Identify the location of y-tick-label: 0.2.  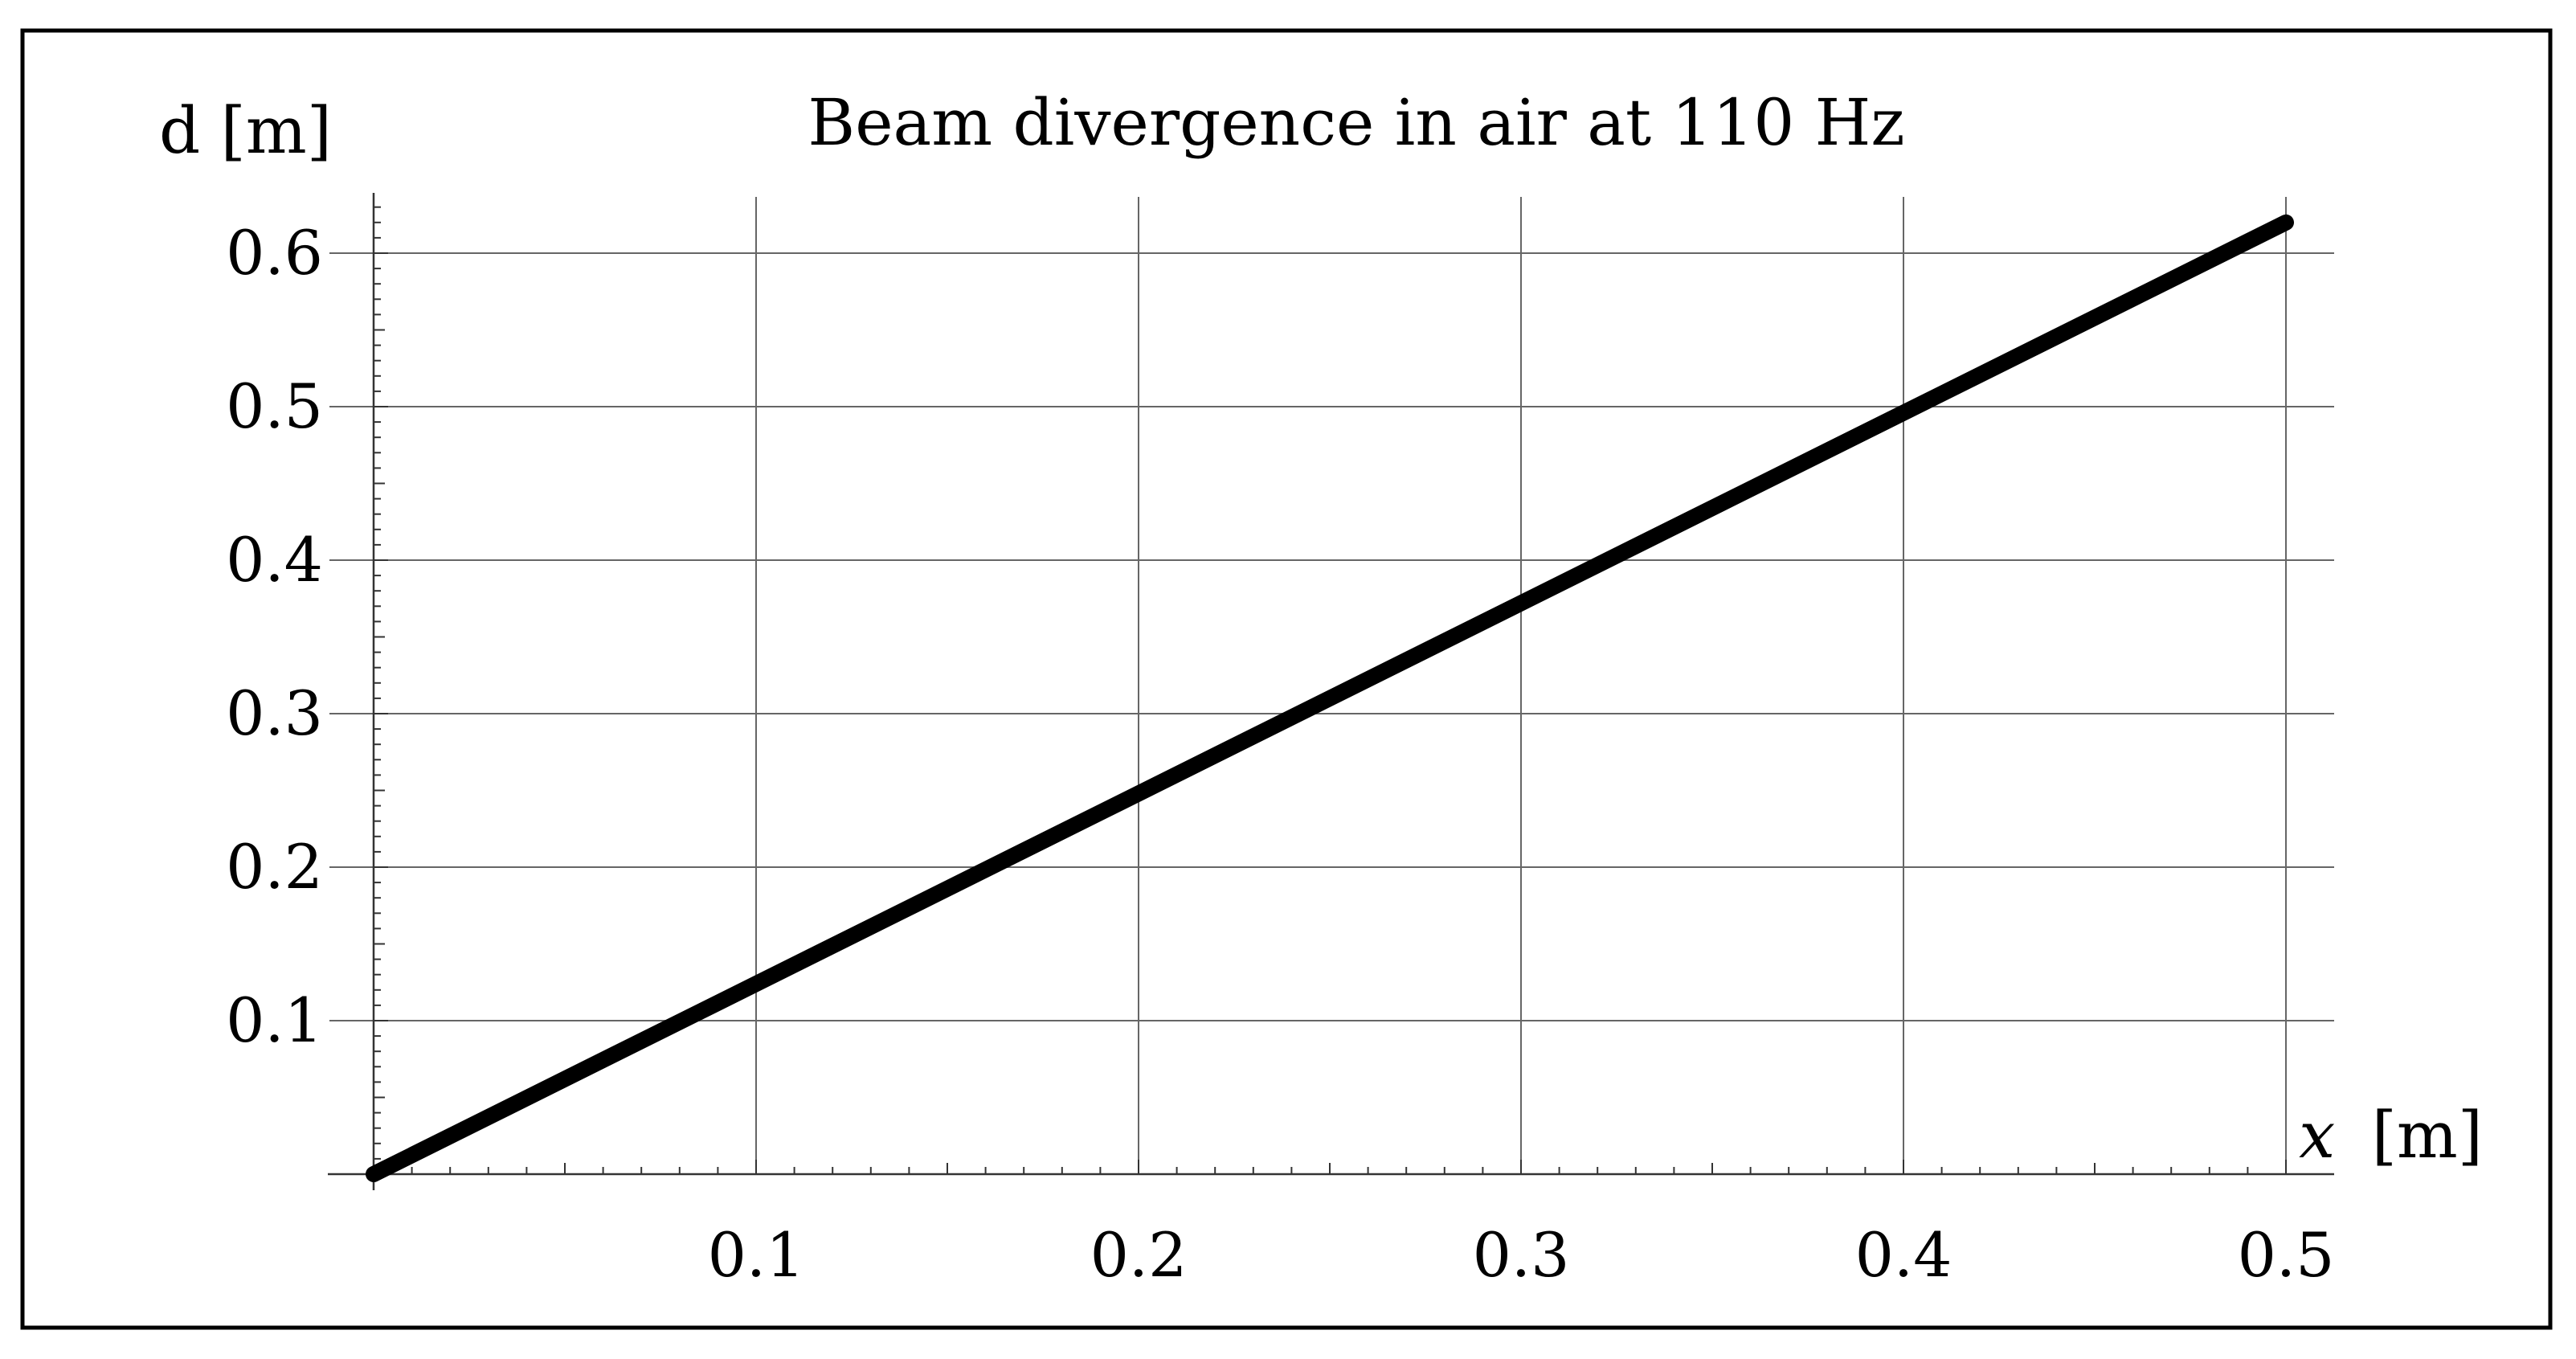
(274, 867).